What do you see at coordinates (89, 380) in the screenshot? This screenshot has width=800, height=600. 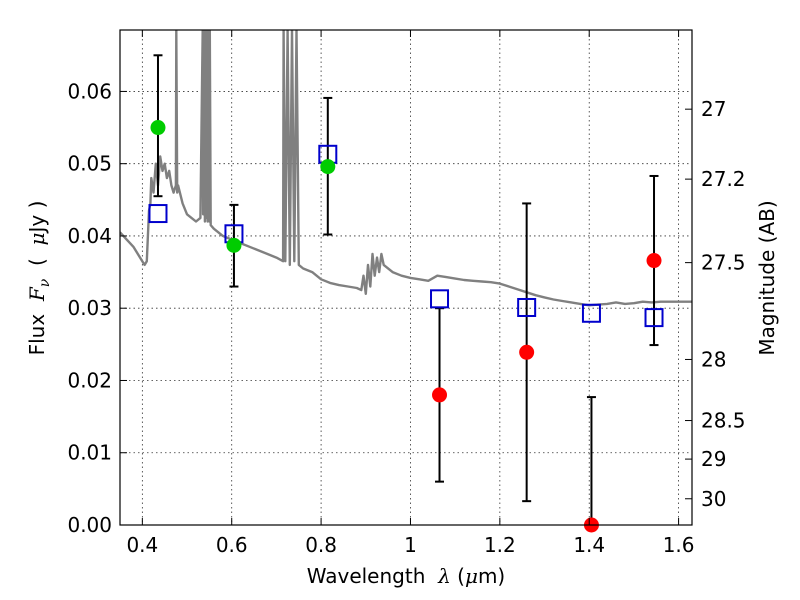 I see `y-tick-label: 0.02` at bounding box center [89, 380].